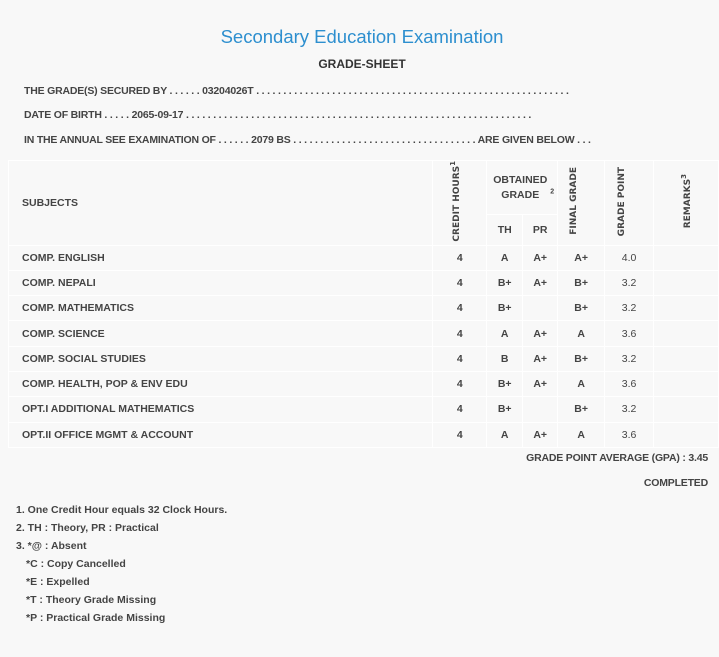  Describe the element at coordinates (112, 91) in the screenshot. I see `secured-by-label: THE GRADE(S) SECURED BY . . . . . .` at that location.